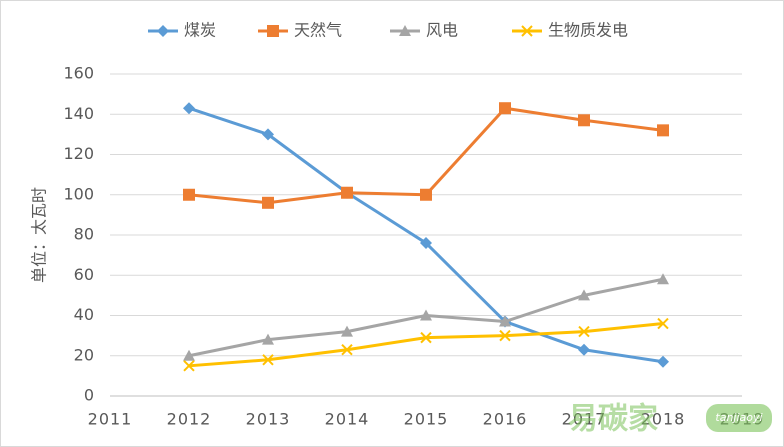  I want to click on legend-label: 煤炭, so click(200, 30).